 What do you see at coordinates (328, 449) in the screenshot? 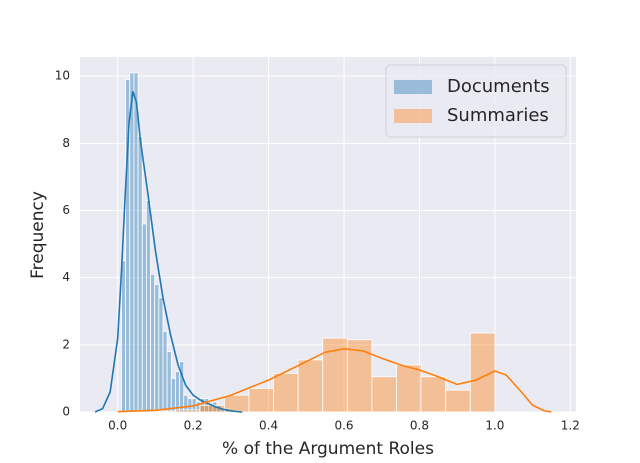
I see `x-axis-label: % of the Argument Roles` at bounding box center [328, 449].